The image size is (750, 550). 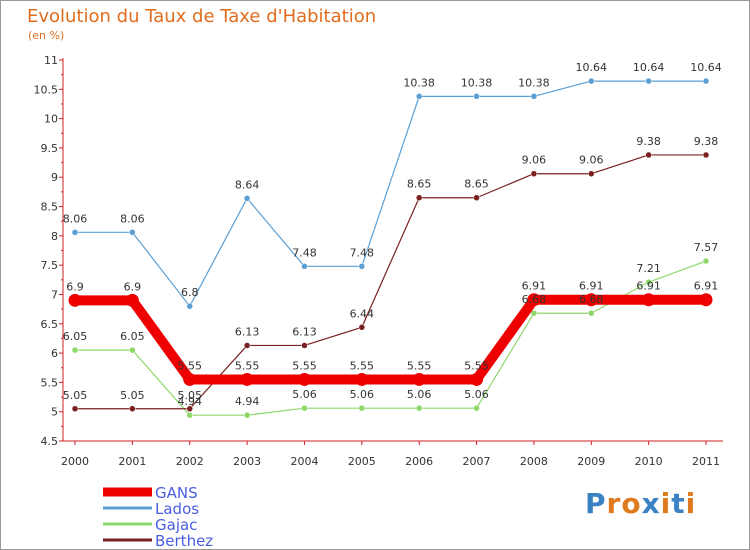 What do you see at coordinates (176, 525) in the screenshot?
I see `legend-label-gajac: Gajac` at bounding box center [176, 525].